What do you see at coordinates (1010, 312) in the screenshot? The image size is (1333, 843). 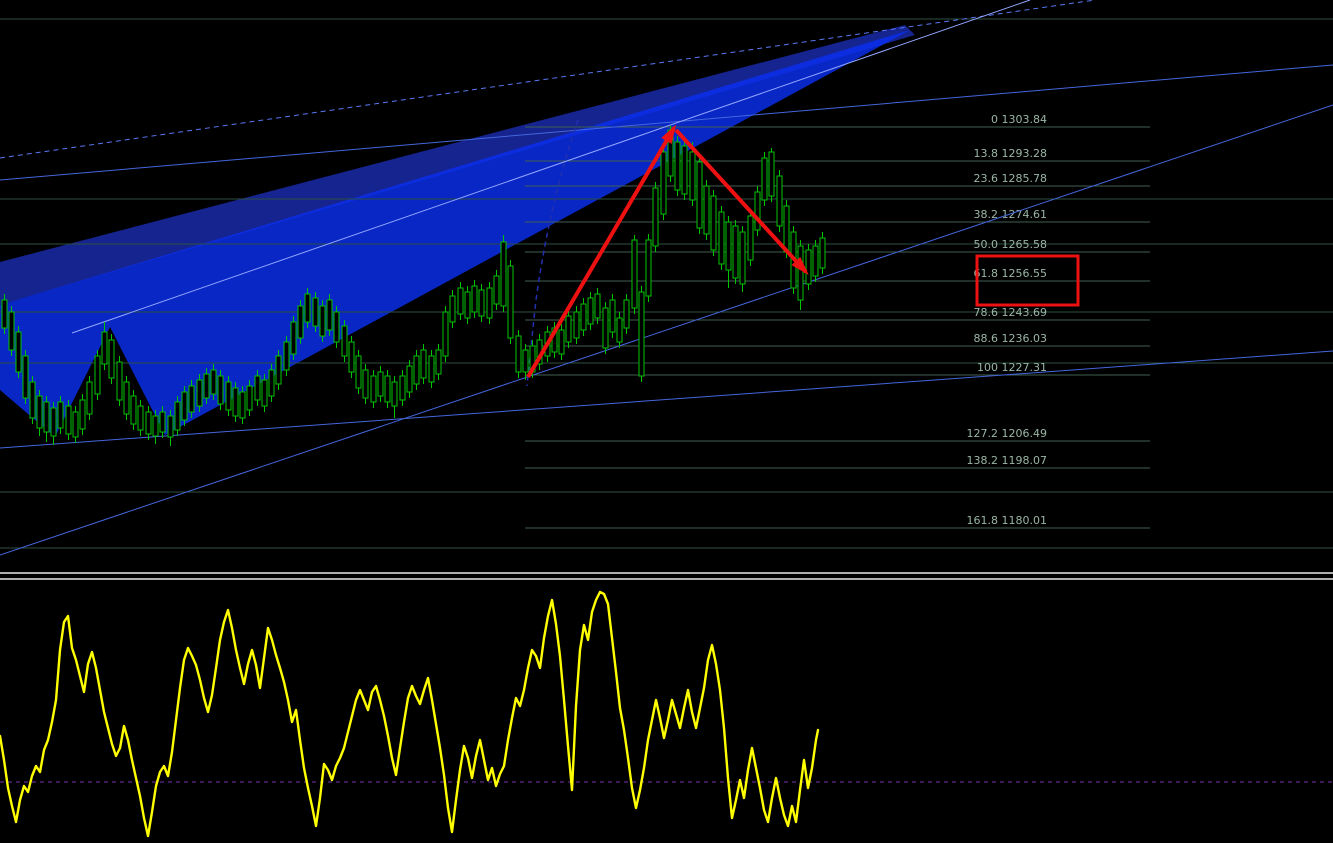 I see `fib-level-label: 78.6 1243.69` at bounding box center [1010, 312].